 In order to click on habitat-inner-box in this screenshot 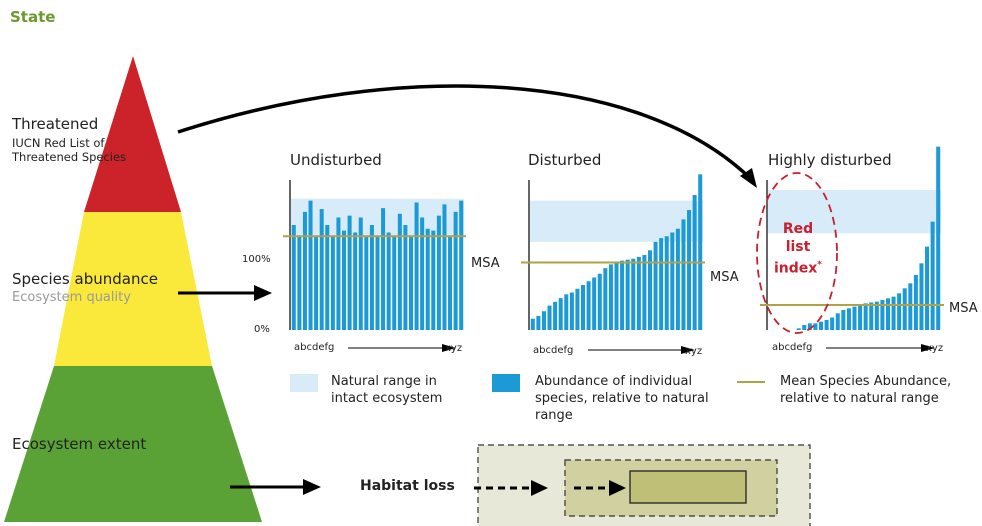, I will do `click(688, 487)`.